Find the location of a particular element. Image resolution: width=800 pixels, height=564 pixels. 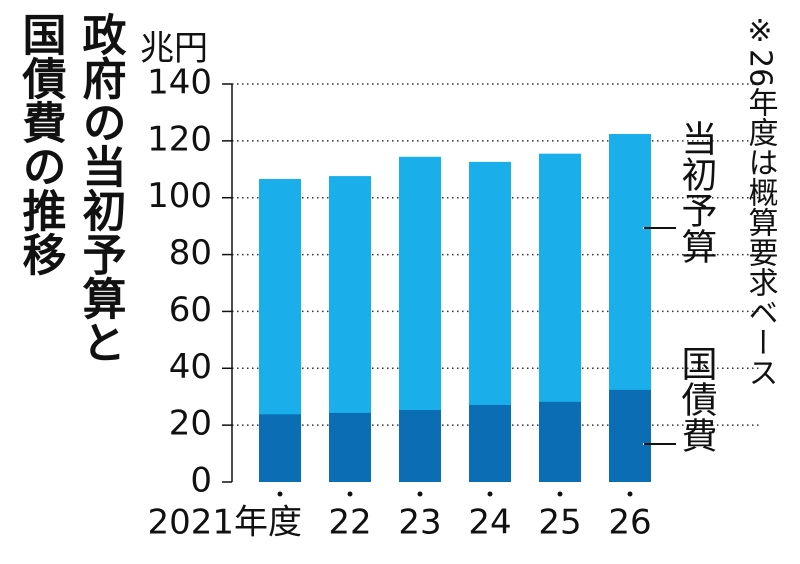

x-tick-label: 2021年度 is located at coordinates (224, 523).